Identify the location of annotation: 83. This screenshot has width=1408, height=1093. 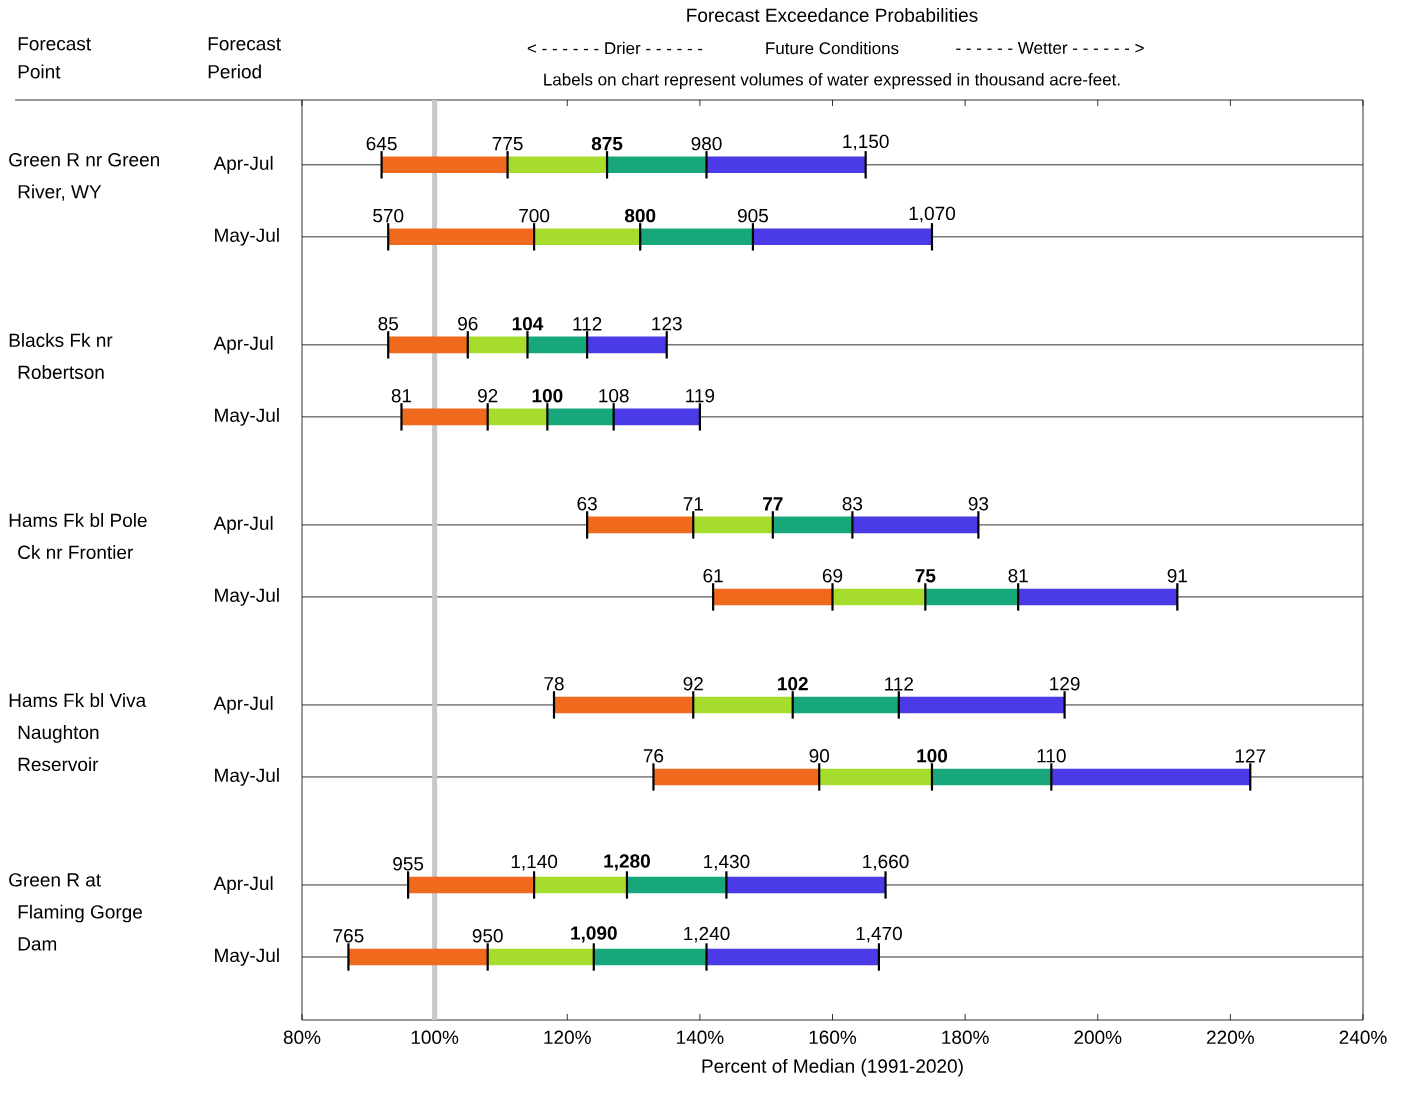
(852, 503).